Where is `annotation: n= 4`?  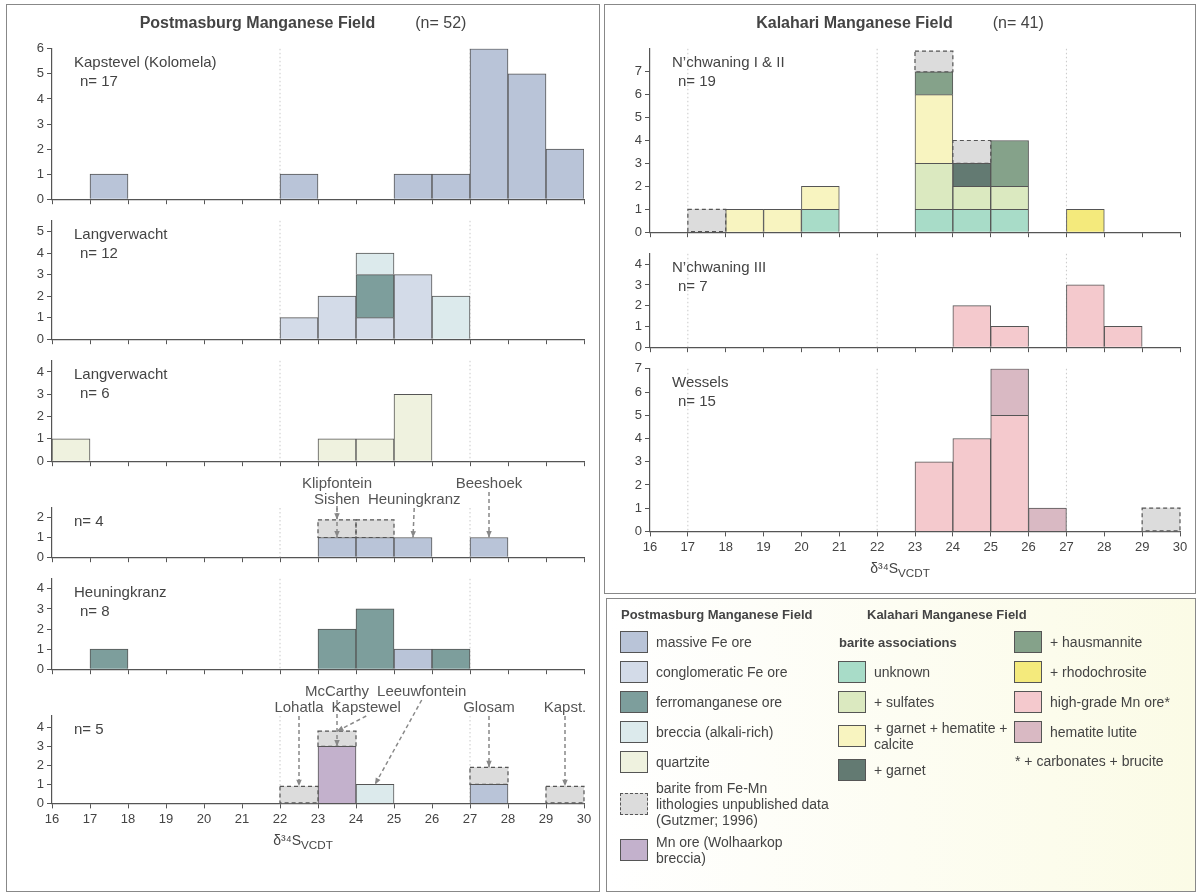
annotation: n= 4 is located at coordinates (89, 520).